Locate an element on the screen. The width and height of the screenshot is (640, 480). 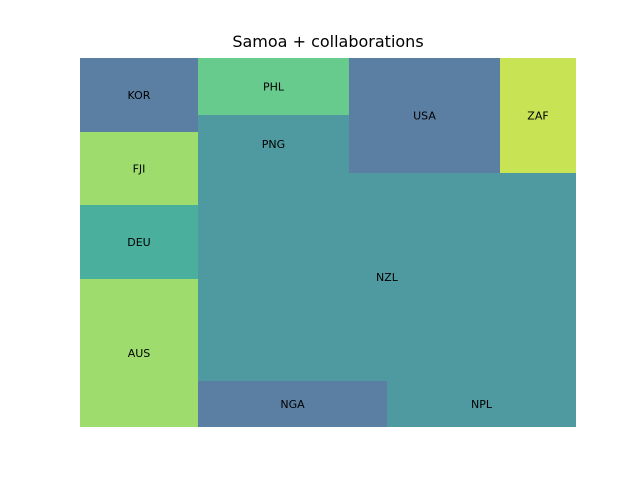
tile-label-aus: AUS is located at coordinates (139, 353).